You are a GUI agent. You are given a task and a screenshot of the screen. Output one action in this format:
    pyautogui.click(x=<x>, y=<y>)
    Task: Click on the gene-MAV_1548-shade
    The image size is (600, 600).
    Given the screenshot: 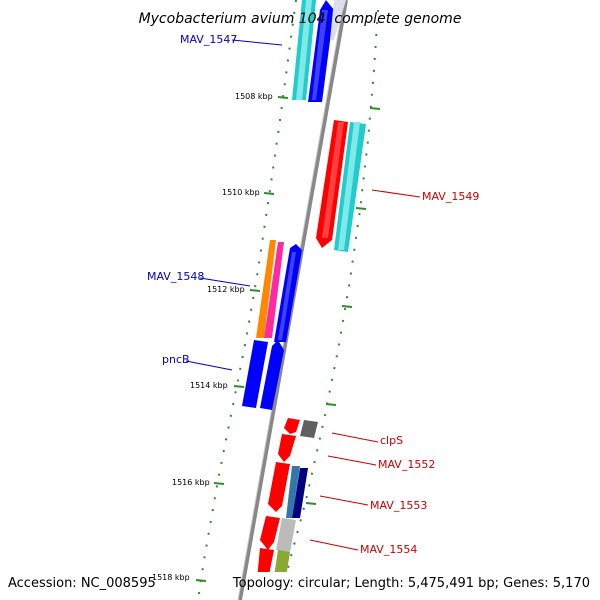 What is the action you would take?
    pyautogui.click(x=287, y=296)
    